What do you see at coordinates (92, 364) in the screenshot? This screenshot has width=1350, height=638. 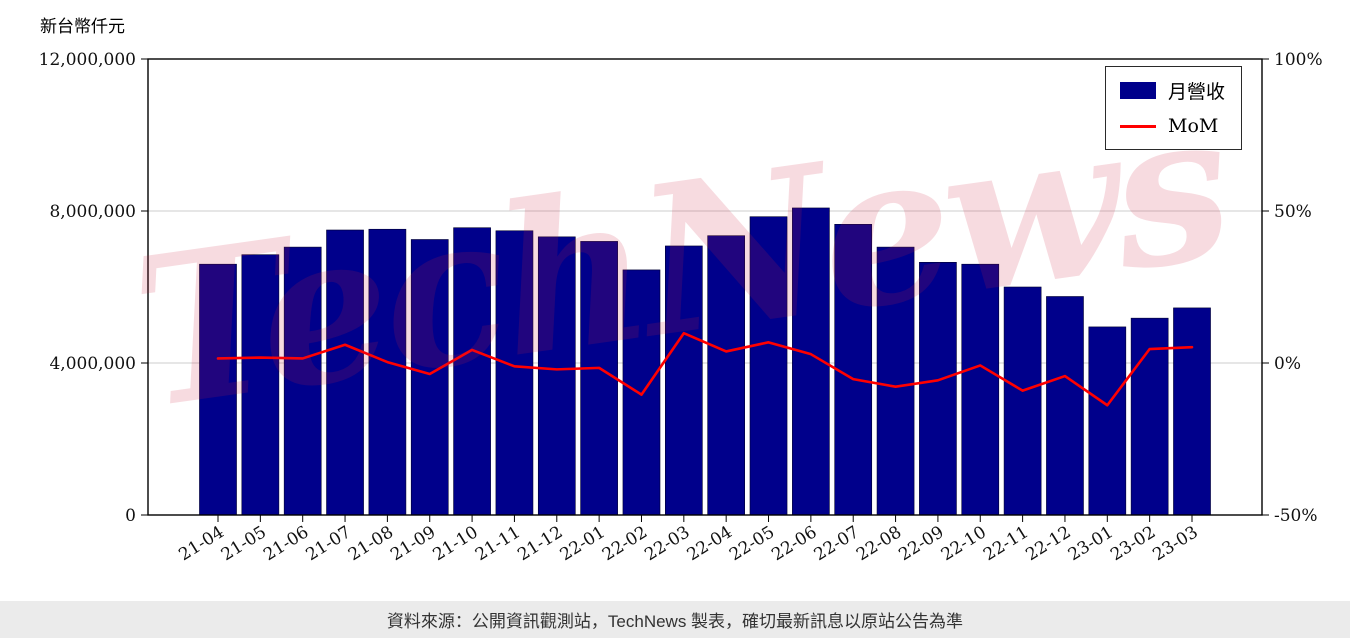 I see `left-tick-label: 4,000,000` at bounding box center [92, 364].